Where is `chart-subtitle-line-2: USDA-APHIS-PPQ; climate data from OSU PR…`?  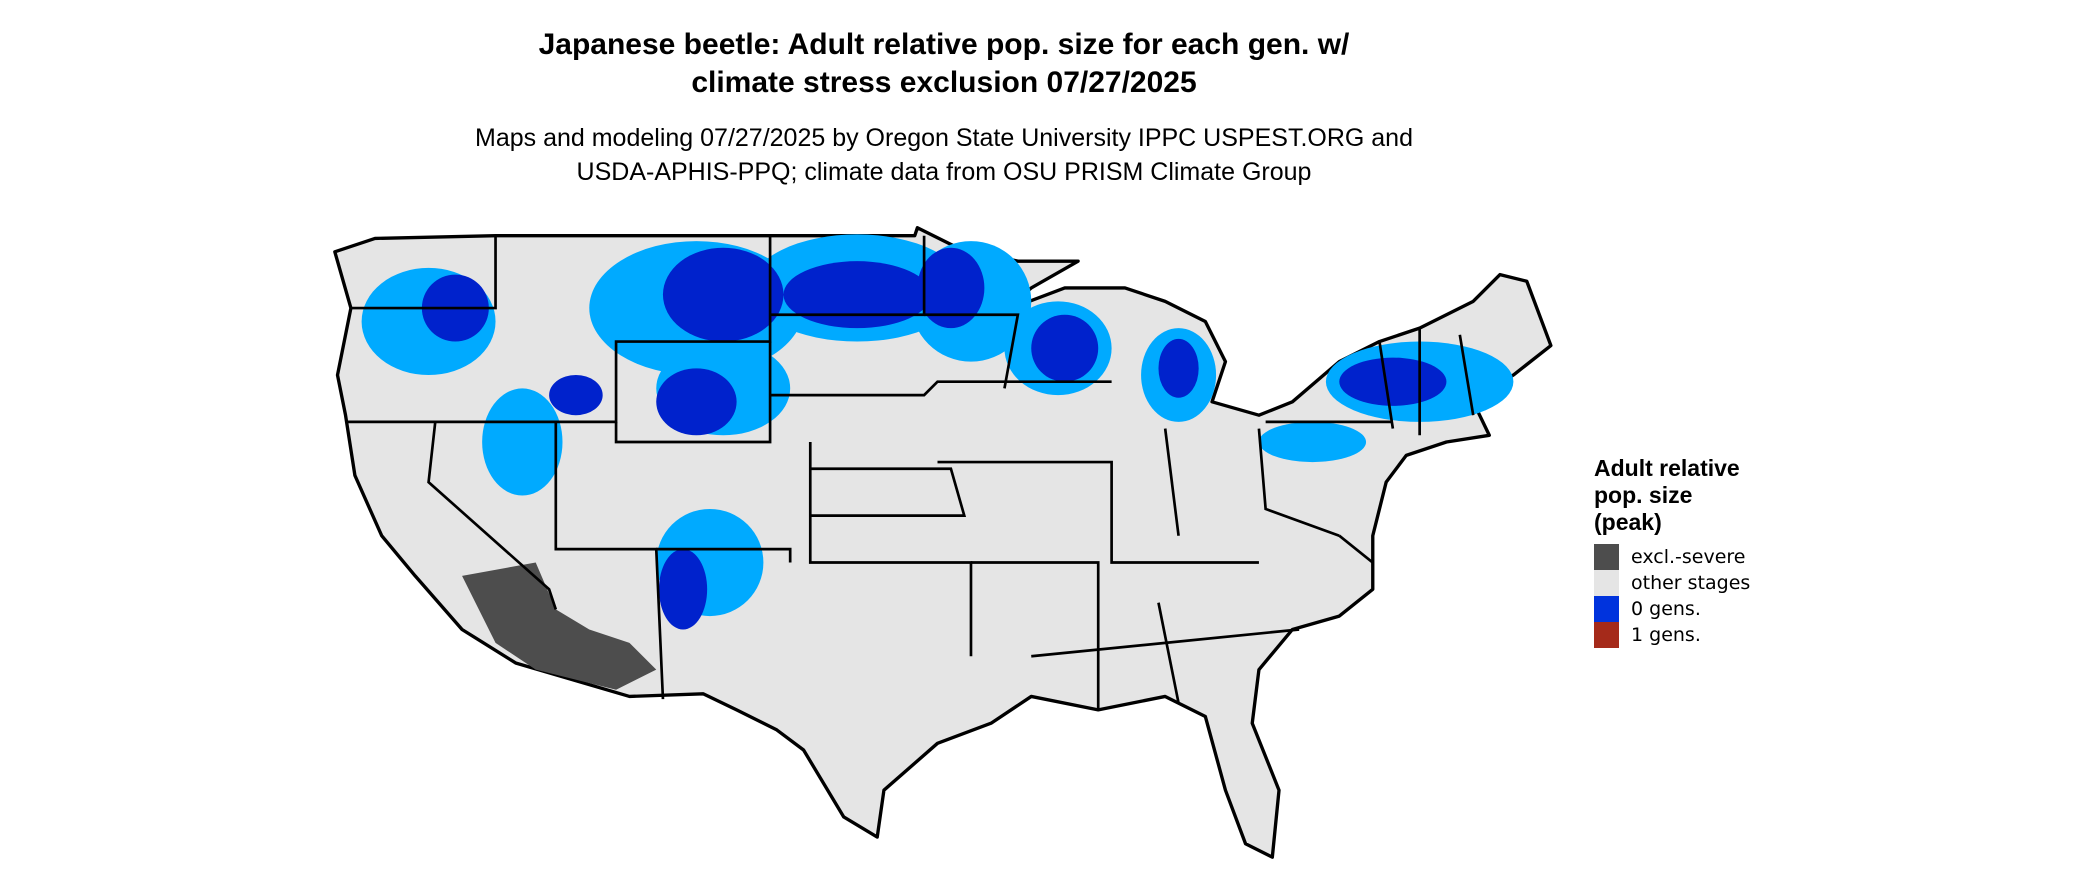
chart-subtitle-line-2: USDA-APHIS-PPQ; climate data from OSU PR… is located at coordinates (944, 172).